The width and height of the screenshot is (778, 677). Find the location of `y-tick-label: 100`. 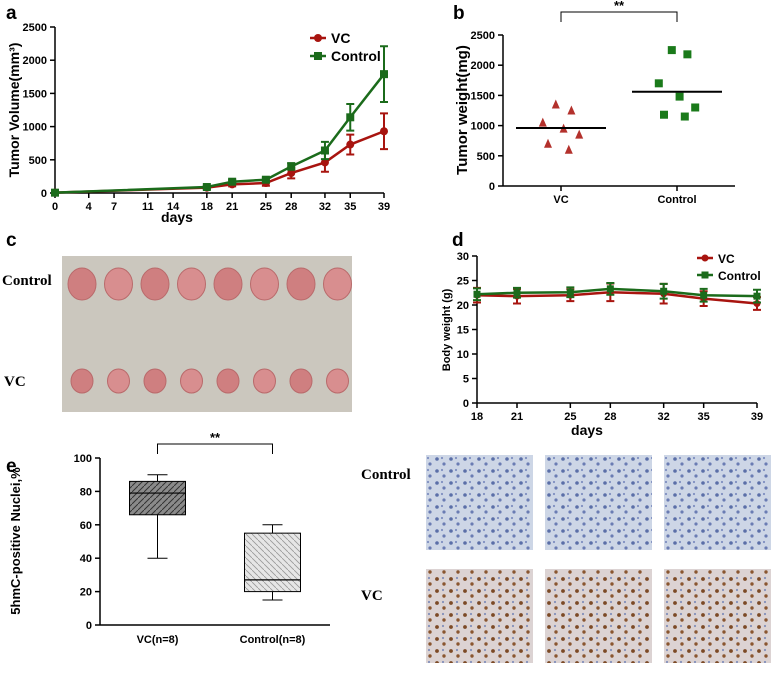

y-tick-label: 100 is located at coordinates (83, 459).